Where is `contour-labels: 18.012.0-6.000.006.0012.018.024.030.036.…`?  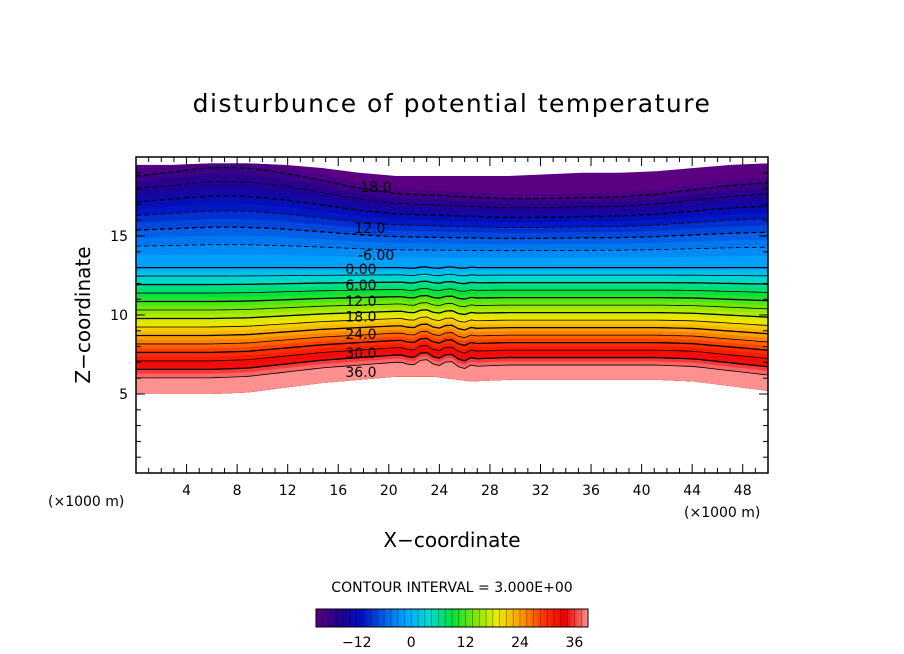 contour-labels: 18.012.0-6.000.006.0012.018.024.030.036.… is located at coordinates (369, 280).